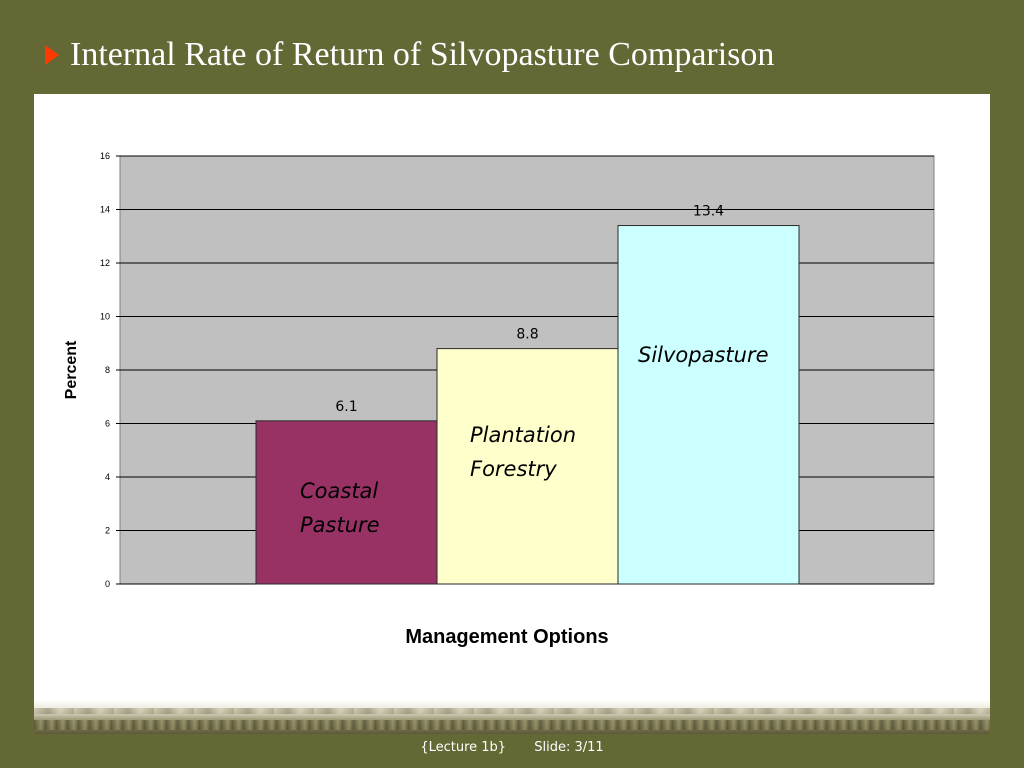  What do you see at coordinates (107, 584) in the screenshot?
I see `y-tick-label: 0` at bounding box center [107, 584].